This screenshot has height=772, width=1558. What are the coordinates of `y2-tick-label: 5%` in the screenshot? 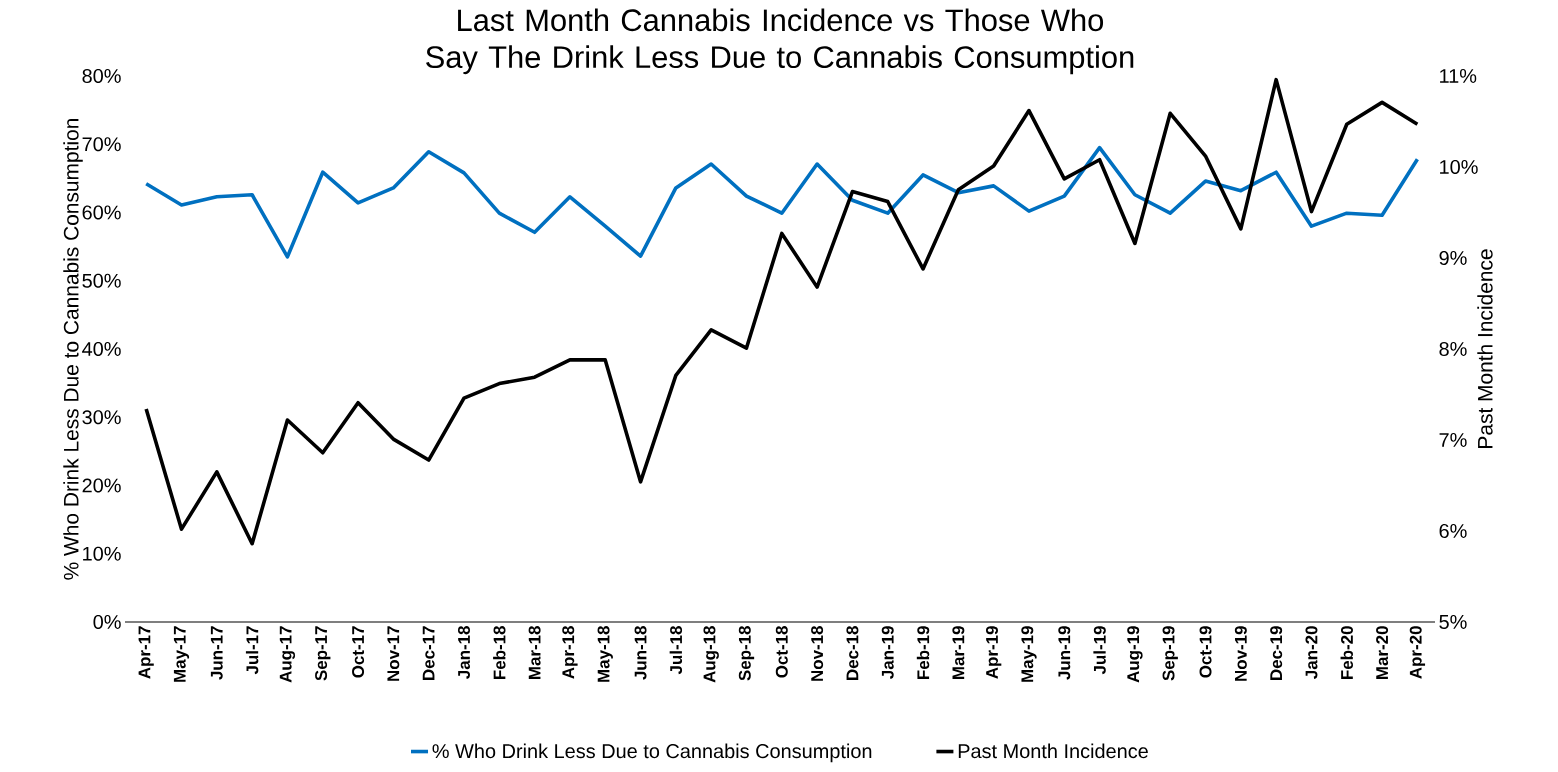 It's located at (1453, 621).